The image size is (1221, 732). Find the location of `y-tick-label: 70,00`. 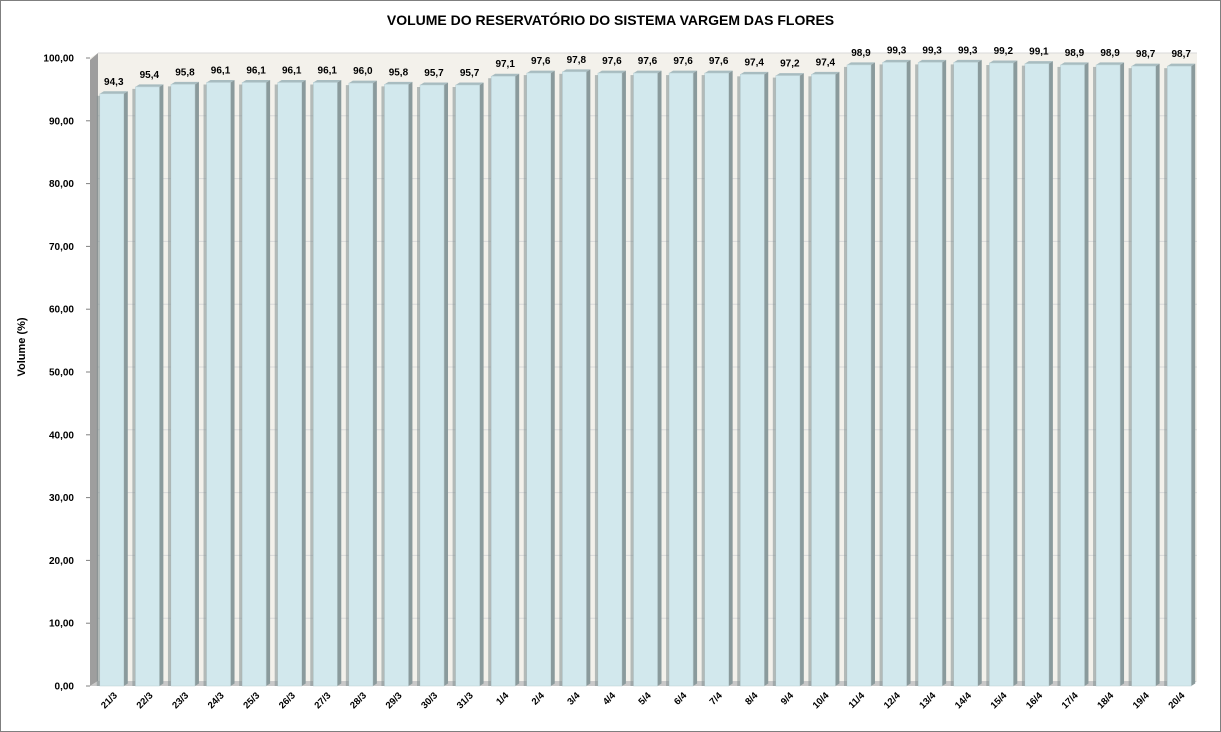

y-tick-label: 70,00 is located at coordinates (61, 247).